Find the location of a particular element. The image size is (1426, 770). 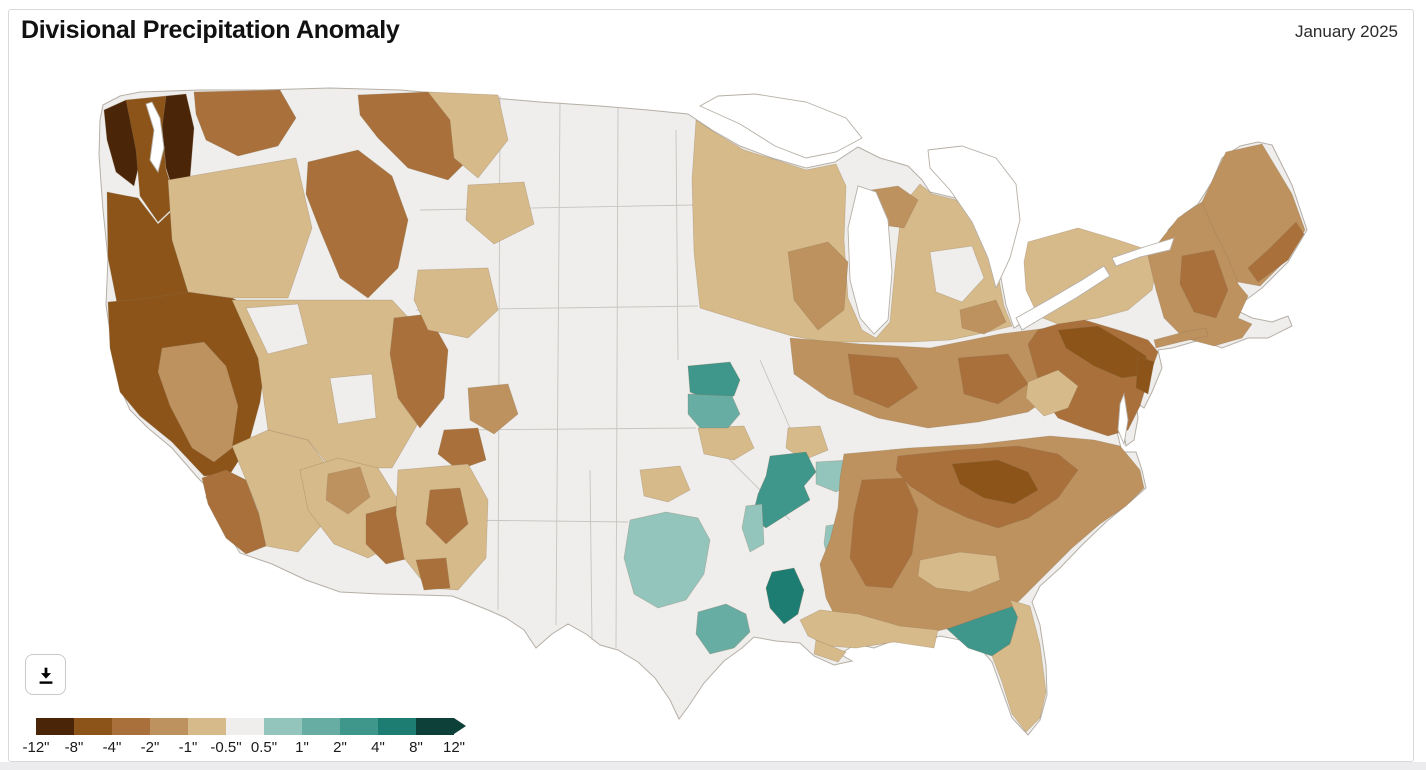

puget-sound is located at coordinates (155, 137).